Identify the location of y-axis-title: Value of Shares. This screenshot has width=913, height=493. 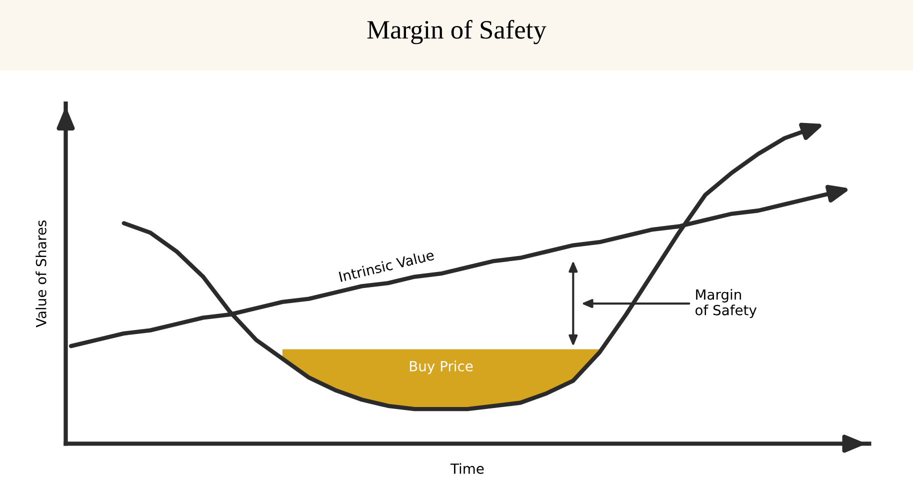
(41, 274).